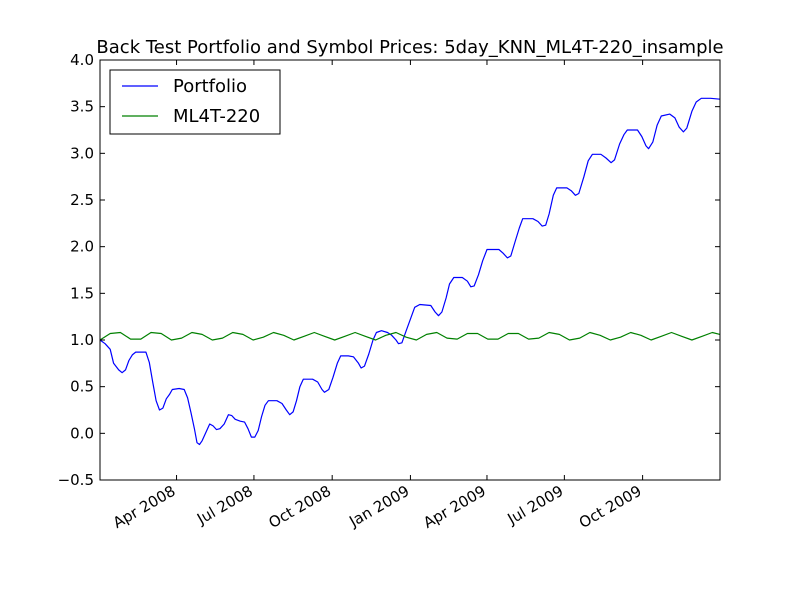  Describe the element at coordinates (210, 86) in the screenshot. I see `legend-label-portfolio: Portfolio` at that location.